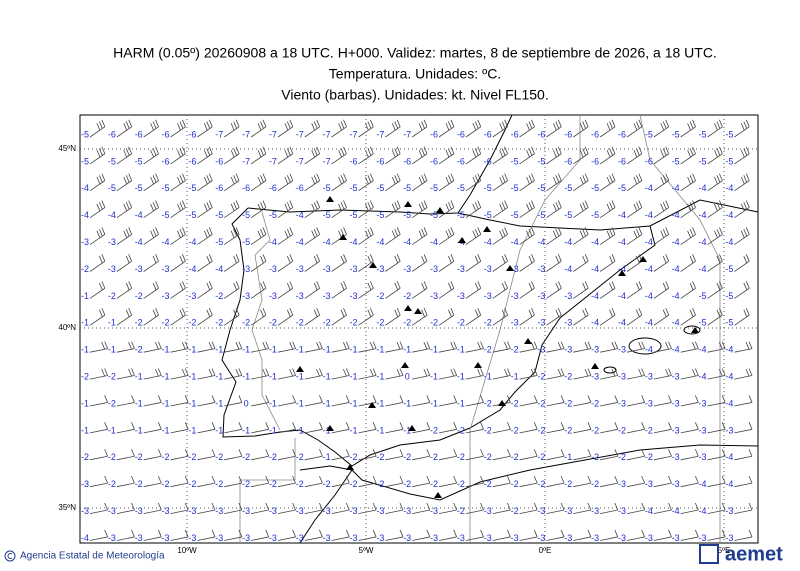 This screenshot has width=800, height=571. I want to click on temperature-label: -7, so click(327, 134).